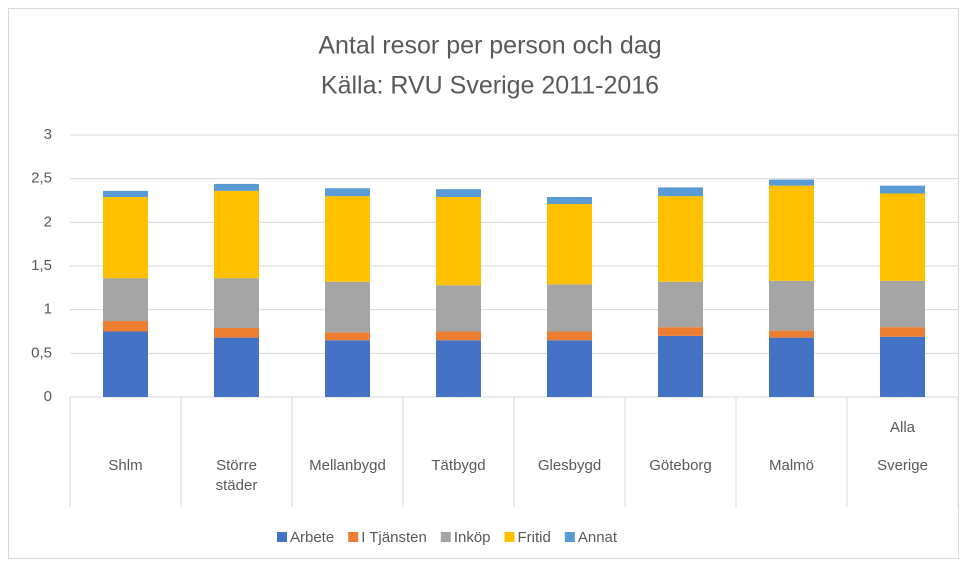  I want to click on x-tick-label: Mellanbygd, so click(347, 465).